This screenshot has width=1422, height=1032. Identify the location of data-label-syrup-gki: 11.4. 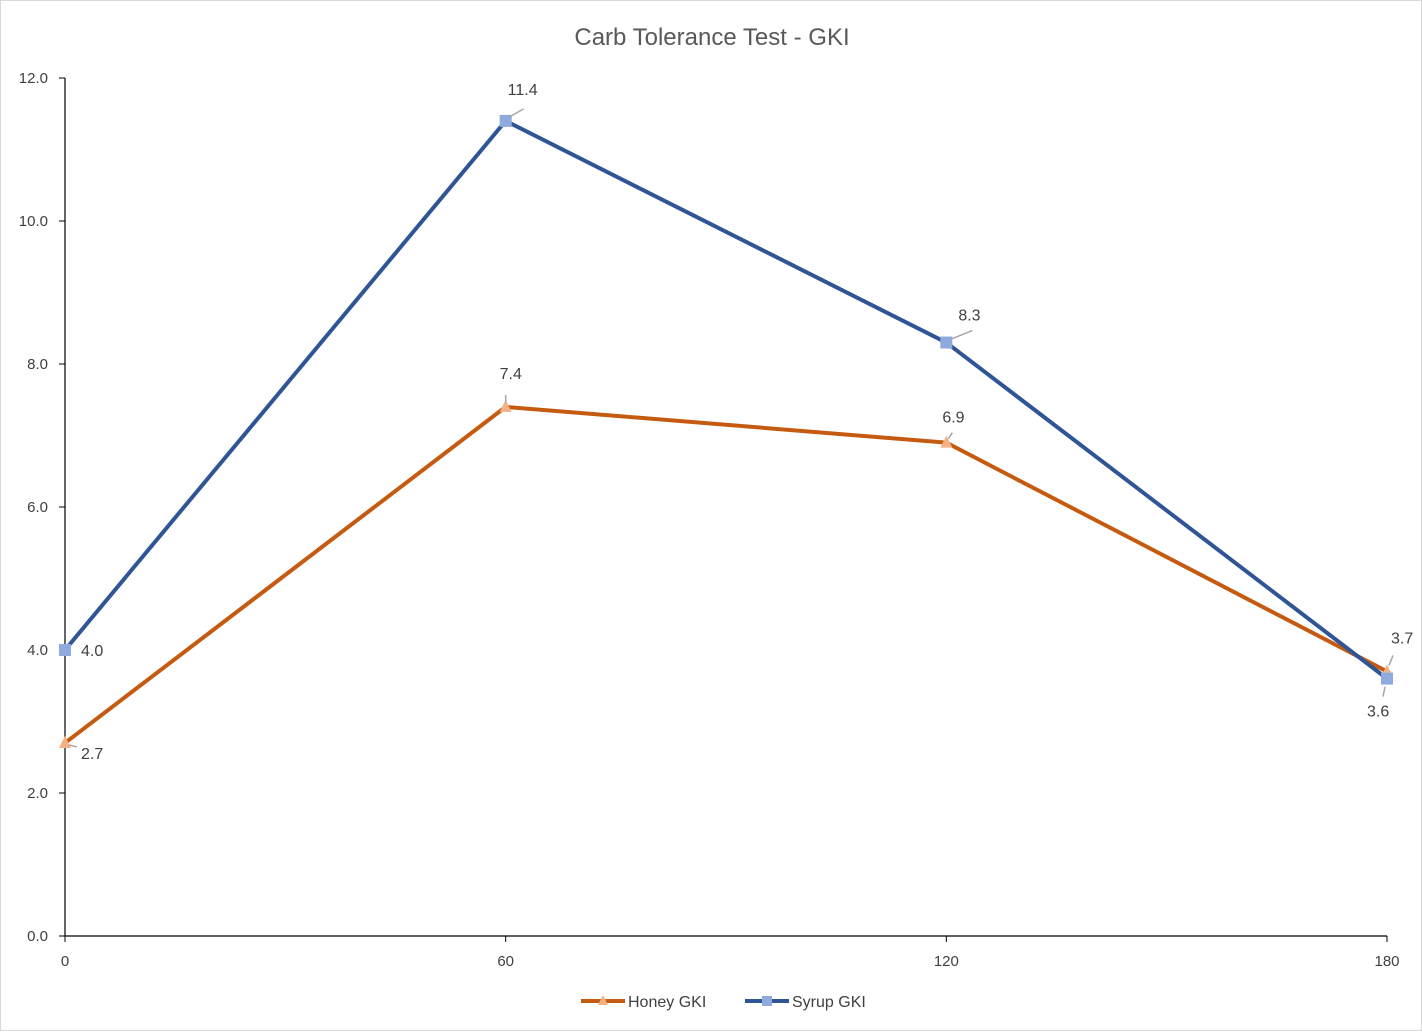
(523, 90).